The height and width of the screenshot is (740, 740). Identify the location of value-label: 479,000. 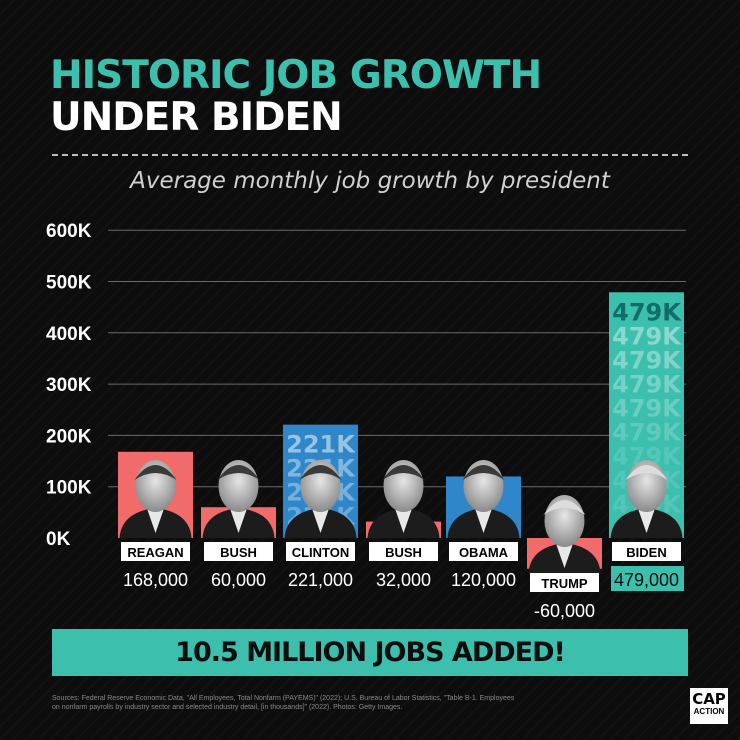
(646, 580).